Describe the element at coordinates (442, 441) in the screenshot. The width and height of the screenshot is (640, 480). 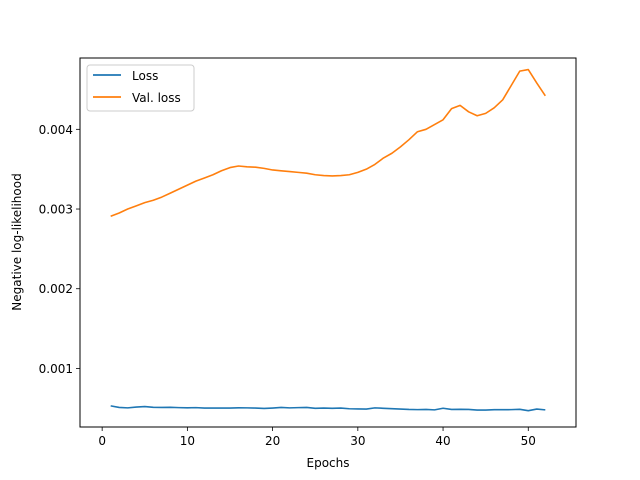
I see `x-tick-label: 40` at that location.